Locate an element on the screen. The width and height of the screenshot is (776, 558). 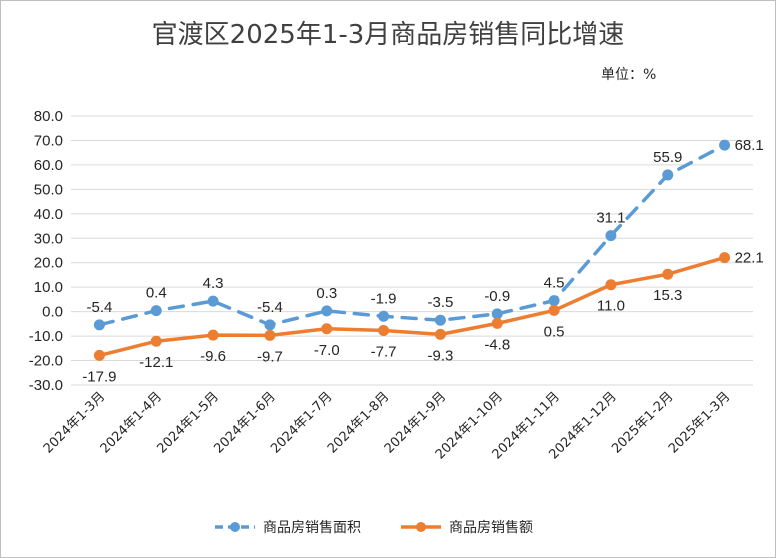
legend-label-amount: 商品房销售额 is located at coordinates (491, 528).